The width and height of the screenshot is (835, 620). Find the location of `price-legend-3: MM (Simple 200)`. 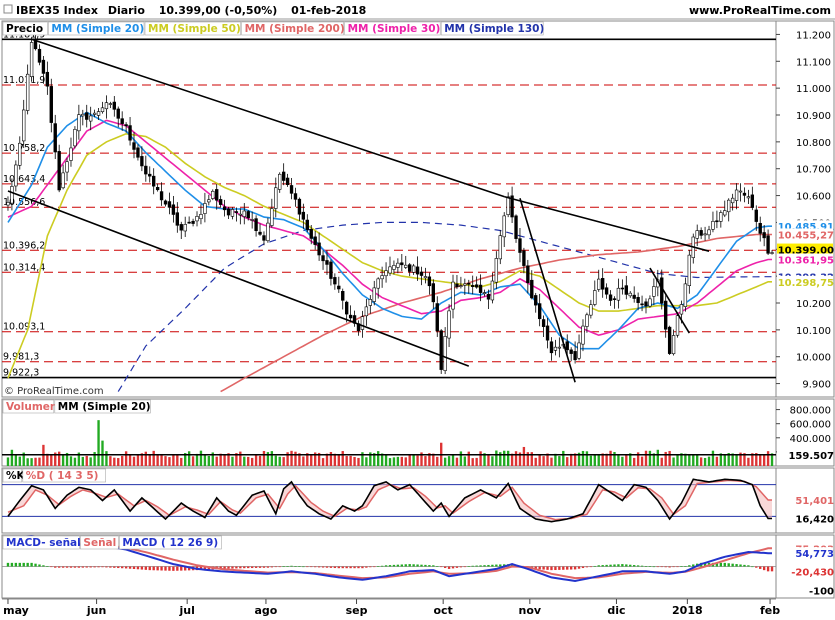

price-legend-3: MM (Simple 200) is located at coordinates (295, 29).